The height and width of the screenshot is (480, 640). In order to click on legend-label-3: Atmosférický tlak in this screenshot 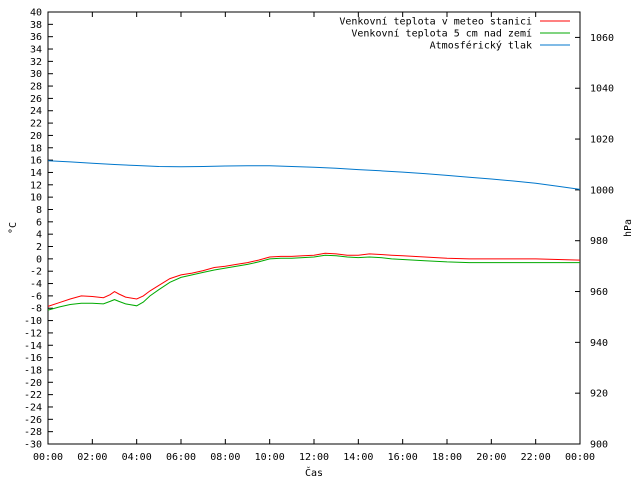, I will do `click(481, 46)`.